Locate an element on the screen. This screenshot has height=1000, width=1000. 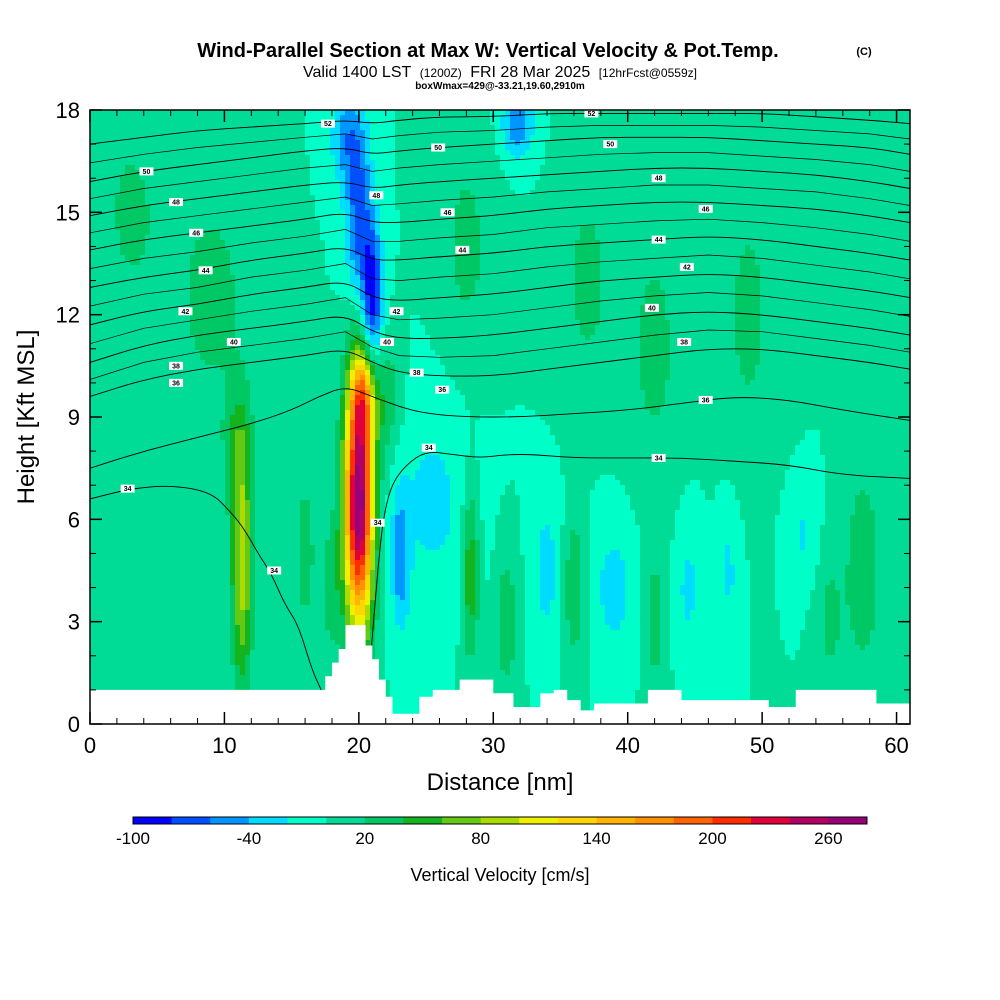
contour-label: 34 is located at coordinates (659, 458).